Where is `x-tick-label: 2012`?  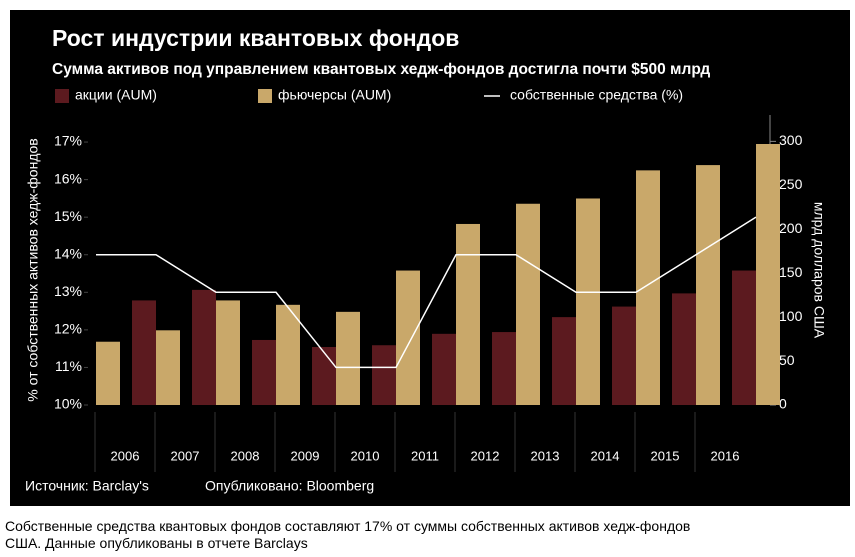
x-tick-label: 2012 is located at coordinates (485, 455).